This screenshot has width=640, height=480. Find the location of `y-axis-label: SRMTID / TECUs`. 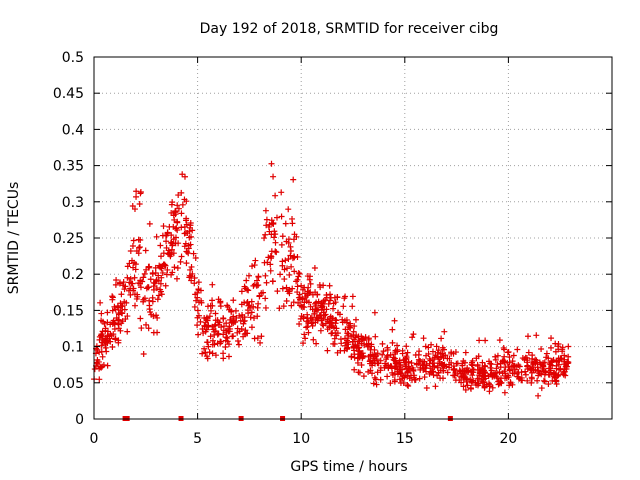

y-axis-label: SRMTID / TECUs is located at coordinates (14, 238).